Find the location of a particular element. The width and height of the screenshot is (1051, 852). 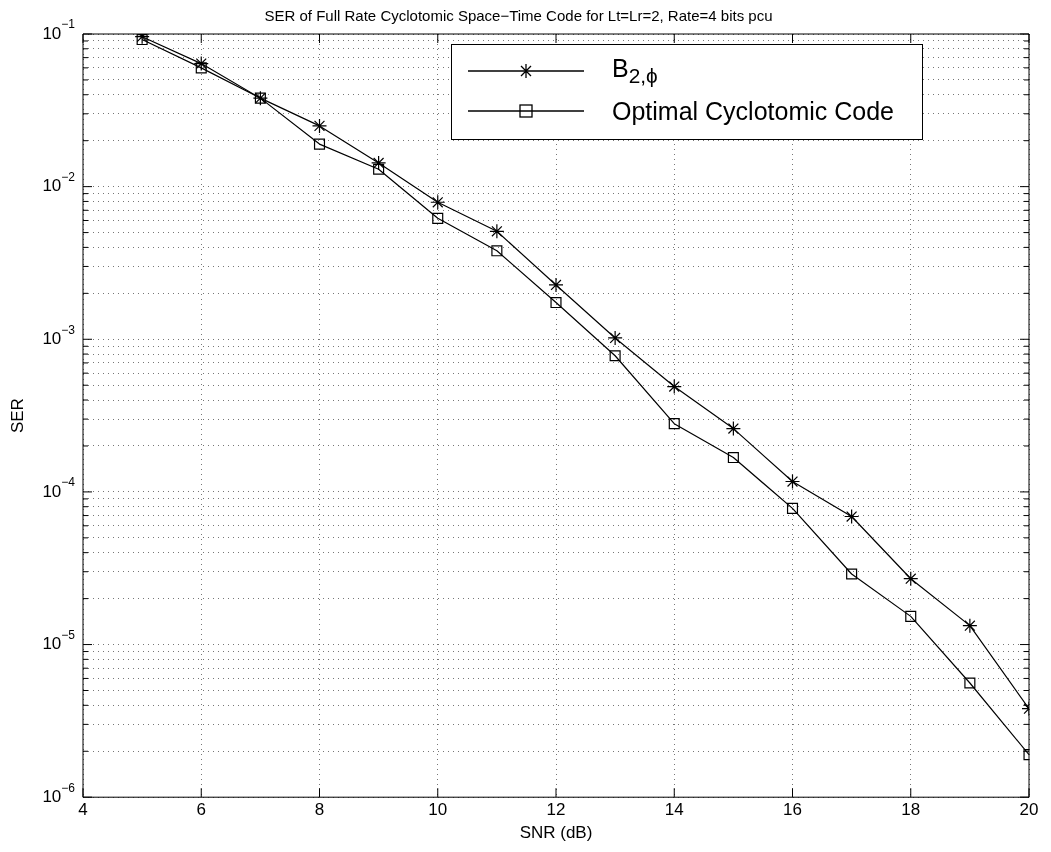

chart-title: SER of Full Rate Cyclotomic Space−Time Code for Lt=Lr=2, Rate=4 bits pcu is located at coordinates (518, 16).